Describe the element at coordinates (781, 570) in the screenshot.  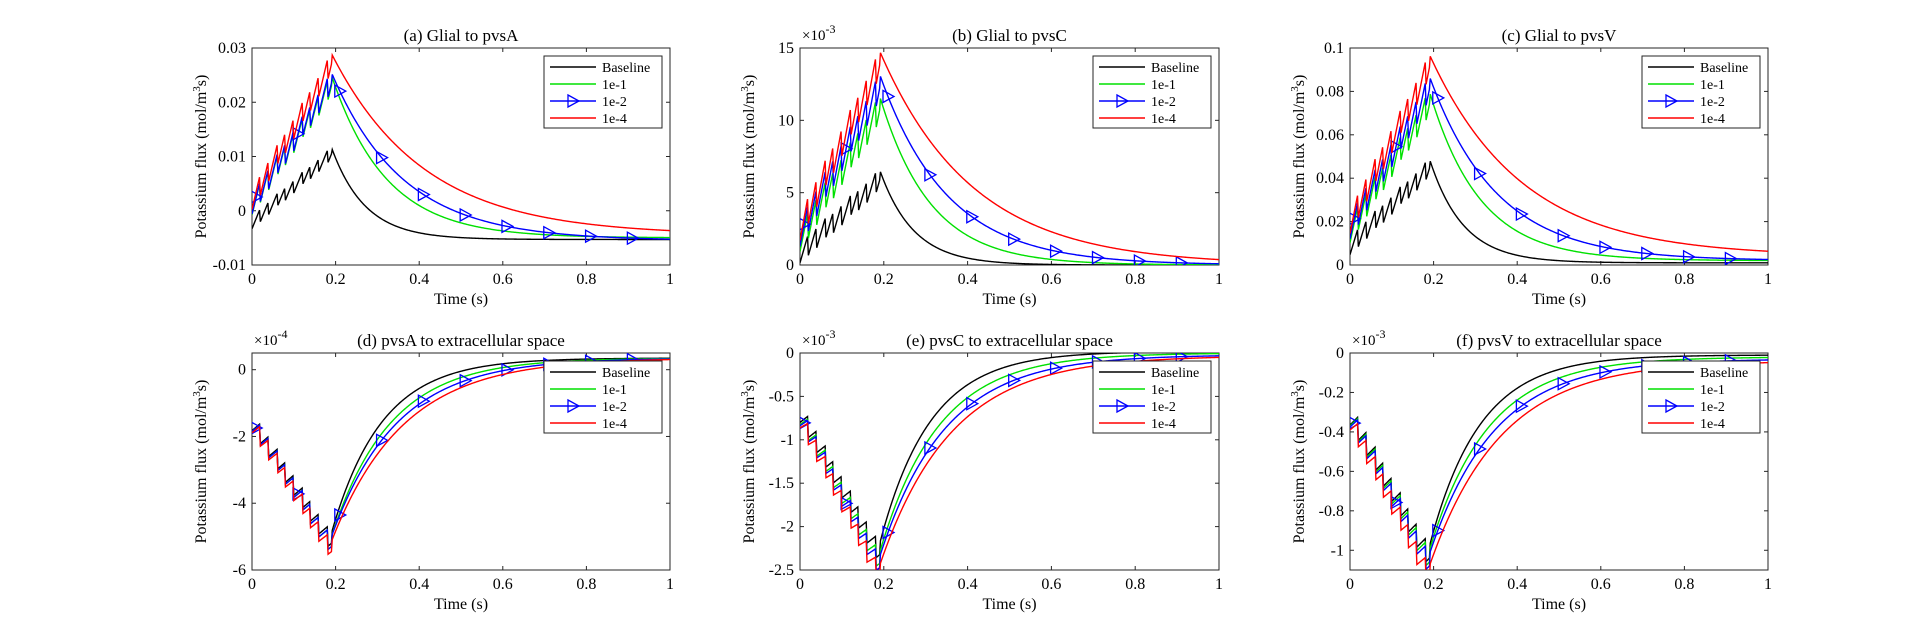
I see `y-tick-label: -2.5` at that location.